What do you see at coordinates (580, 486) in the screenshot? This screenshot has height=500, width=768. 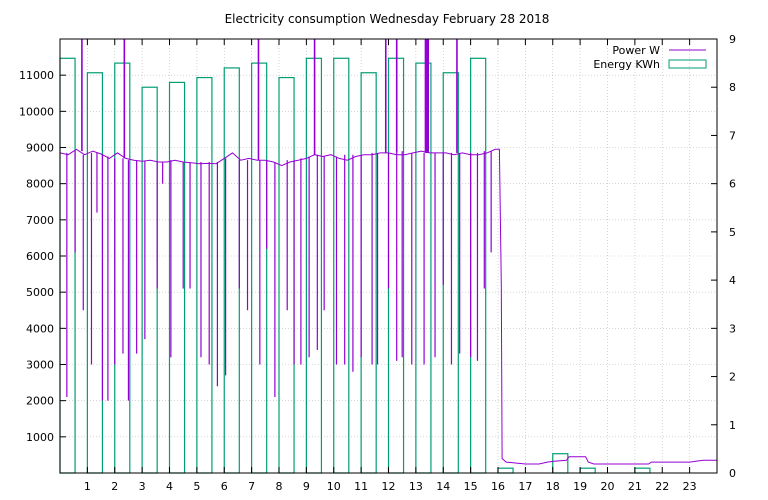 I see `x-tick-label: 19` at bounding box center [580, 486].